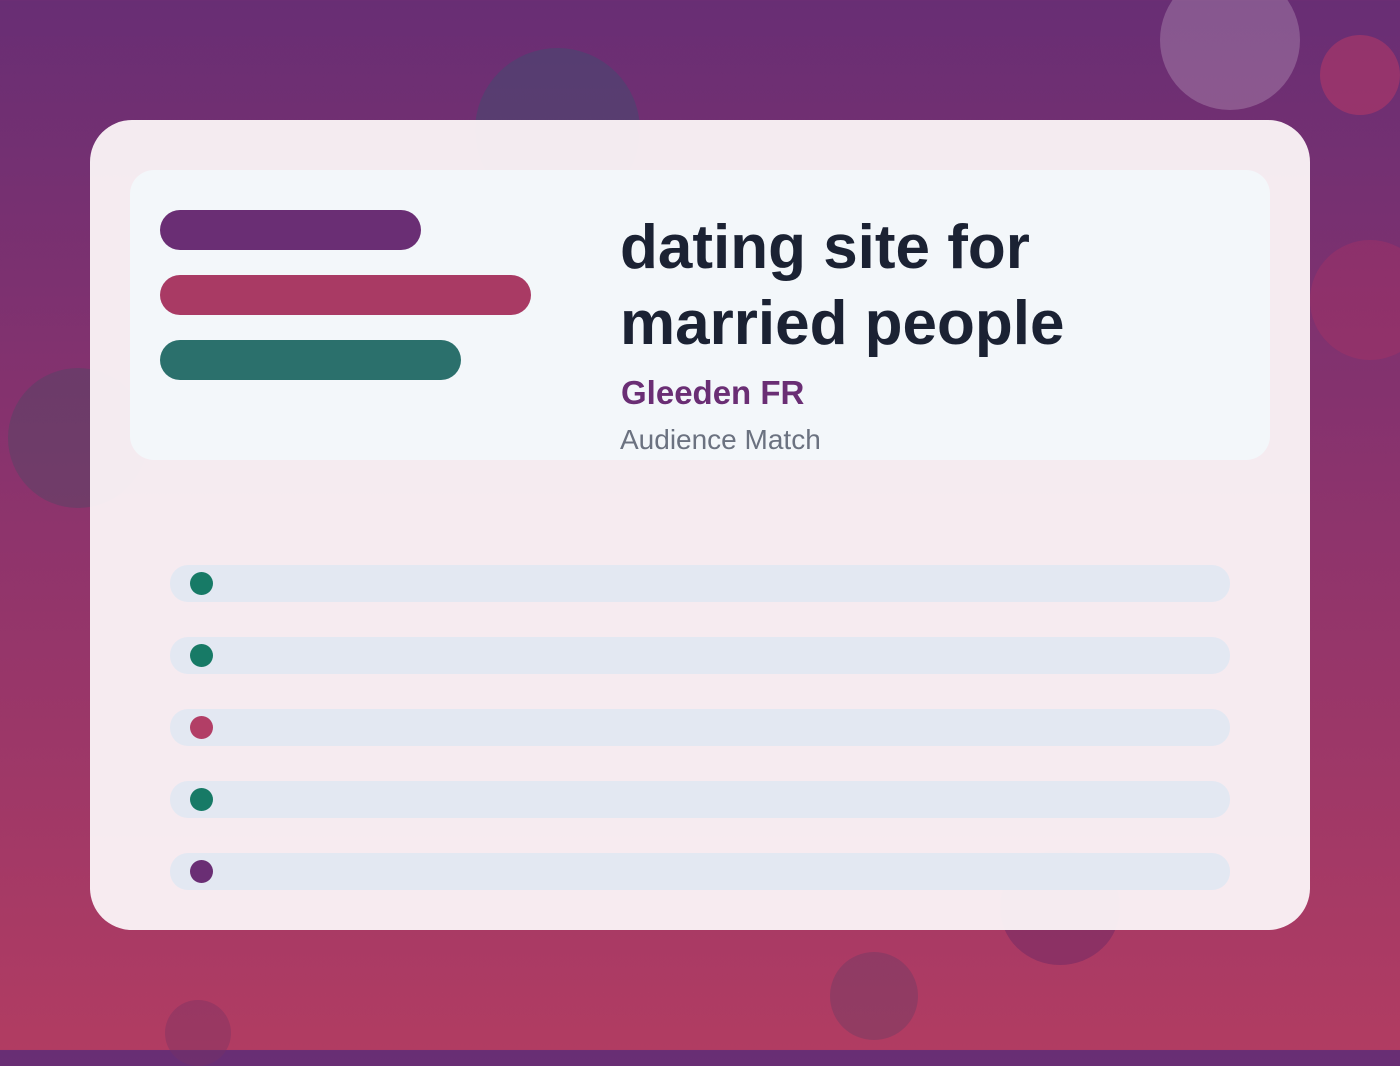  Describe the element at coordinates (713, 392) in the screenshot. I see `brand: Gleeden FR` at that location.